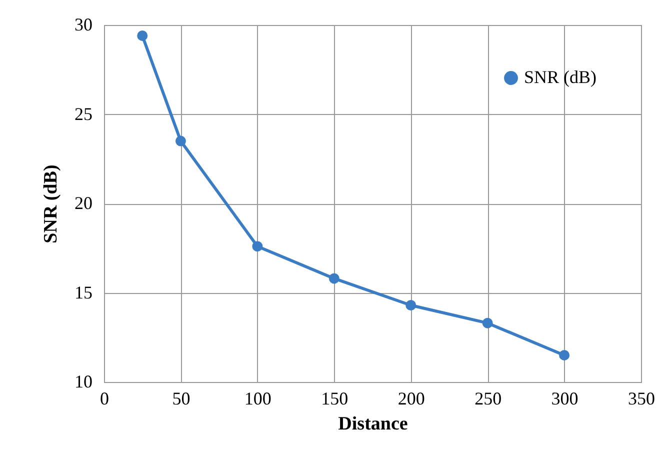  I want to click on x-tick-label: 200, so click(411, 398).